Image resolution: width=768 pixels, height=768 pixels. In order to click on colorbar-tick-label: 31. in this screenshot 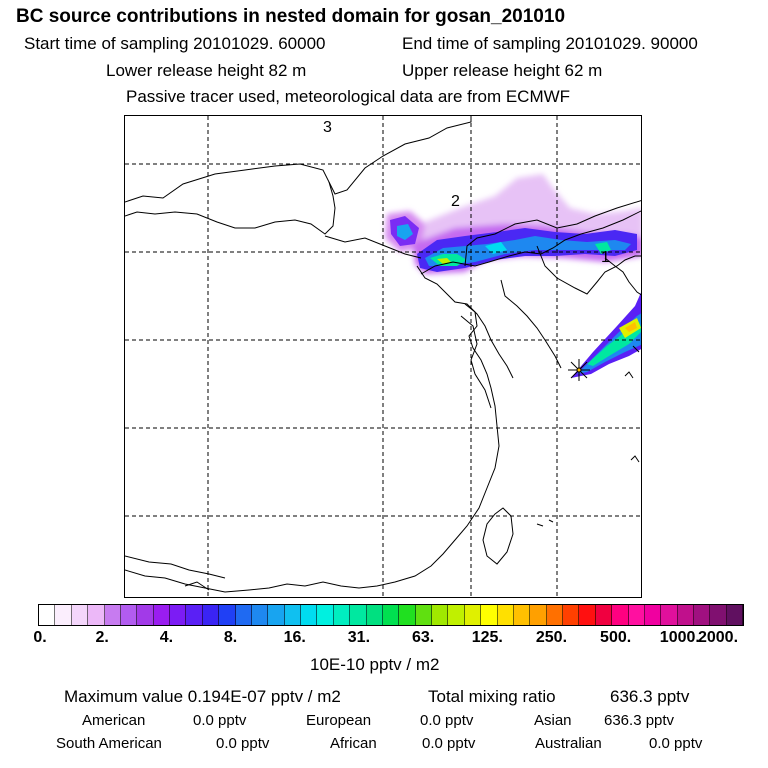, I will do `click(359, 637)`.